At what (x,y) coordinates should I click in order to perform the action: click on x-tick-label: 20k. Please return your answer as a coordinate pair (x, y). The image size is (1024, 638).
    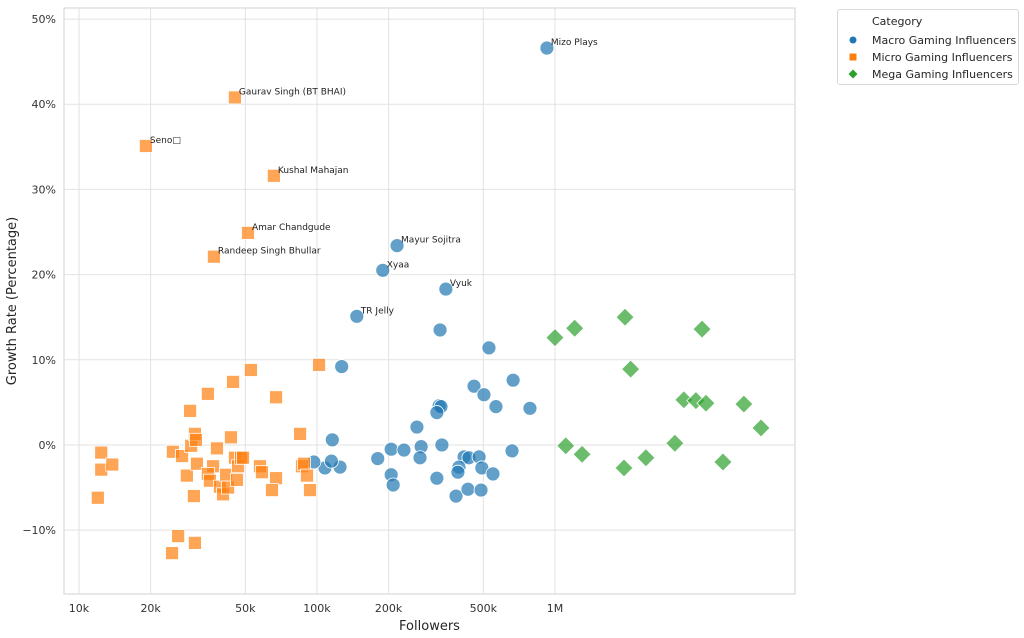
    Looking at the image, I should click on (150, 608).